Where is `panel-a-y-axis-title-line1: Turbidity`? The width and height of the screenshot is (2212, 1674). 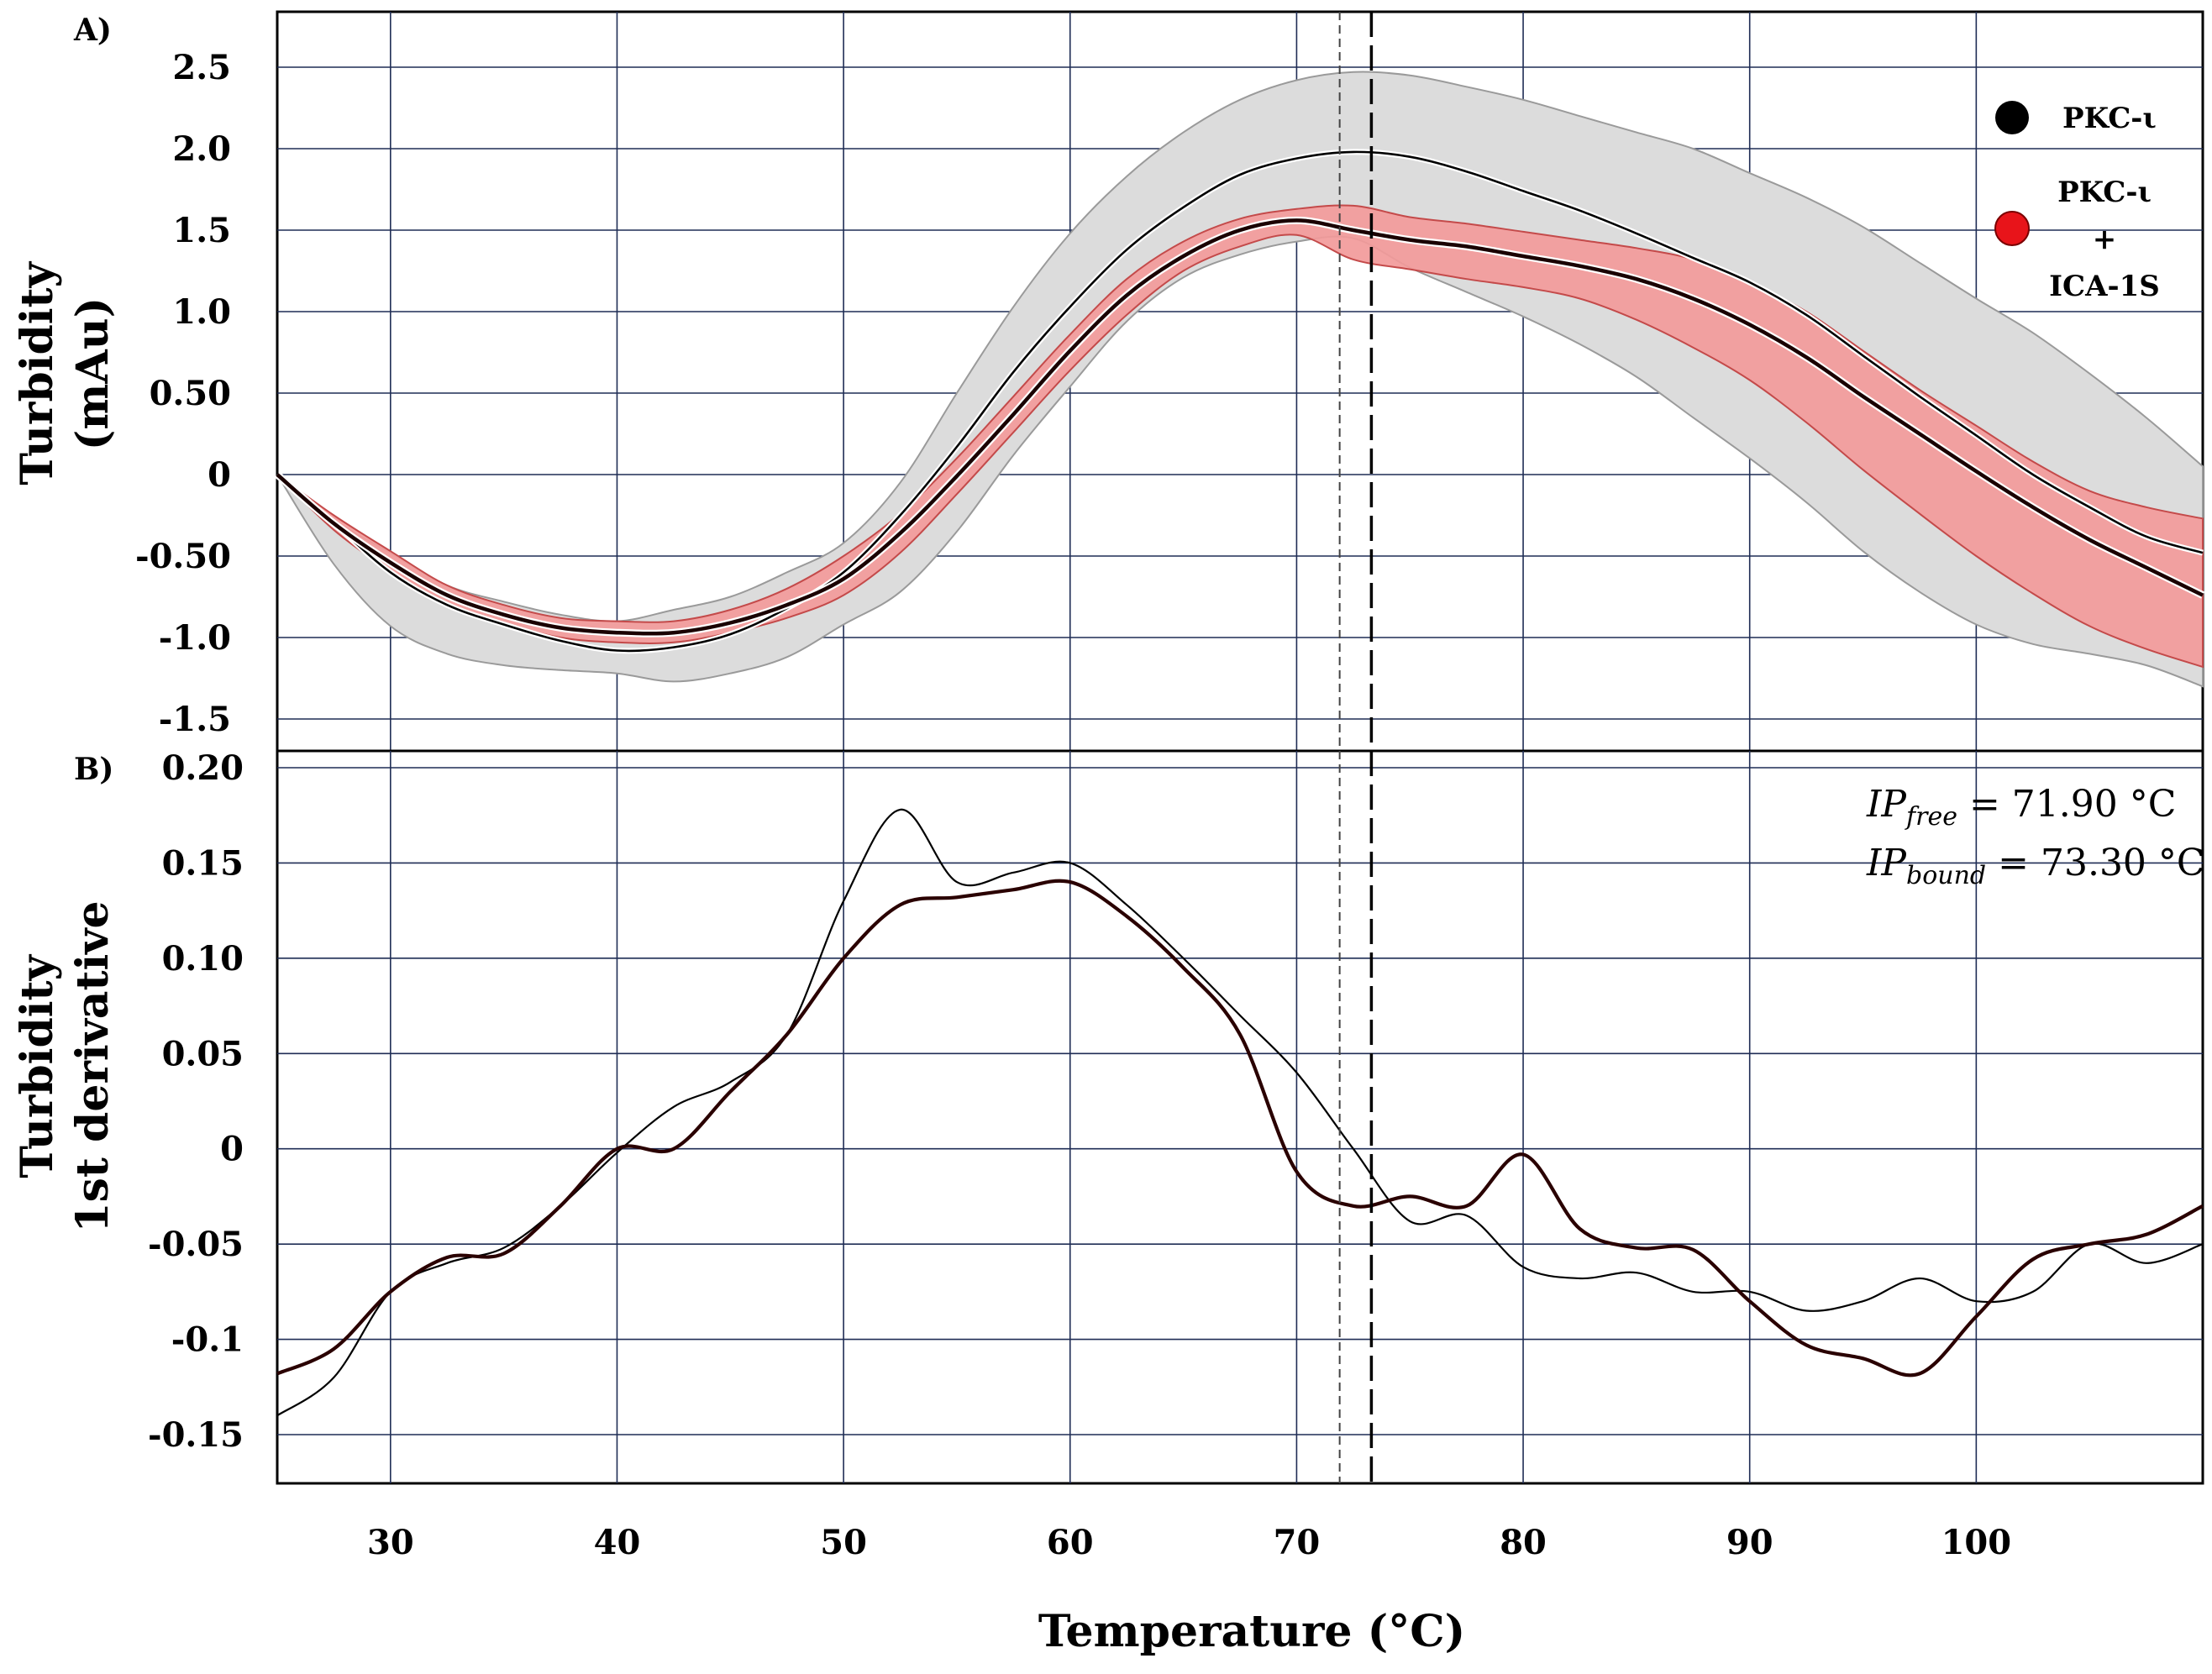
panel-a-y-axis-title-line1: Turbidity is located at coordinates (37, 372).